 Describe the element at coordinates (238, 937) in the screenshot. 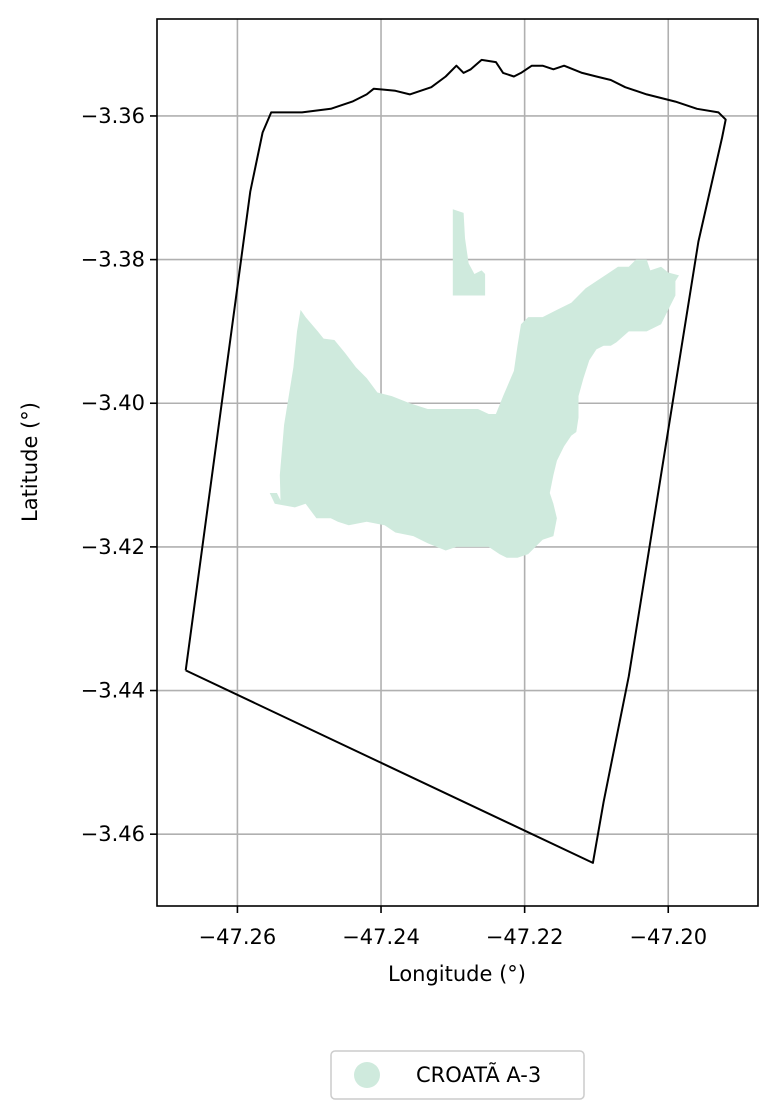

I see `x-tick-label-0: −47.26` at that location.